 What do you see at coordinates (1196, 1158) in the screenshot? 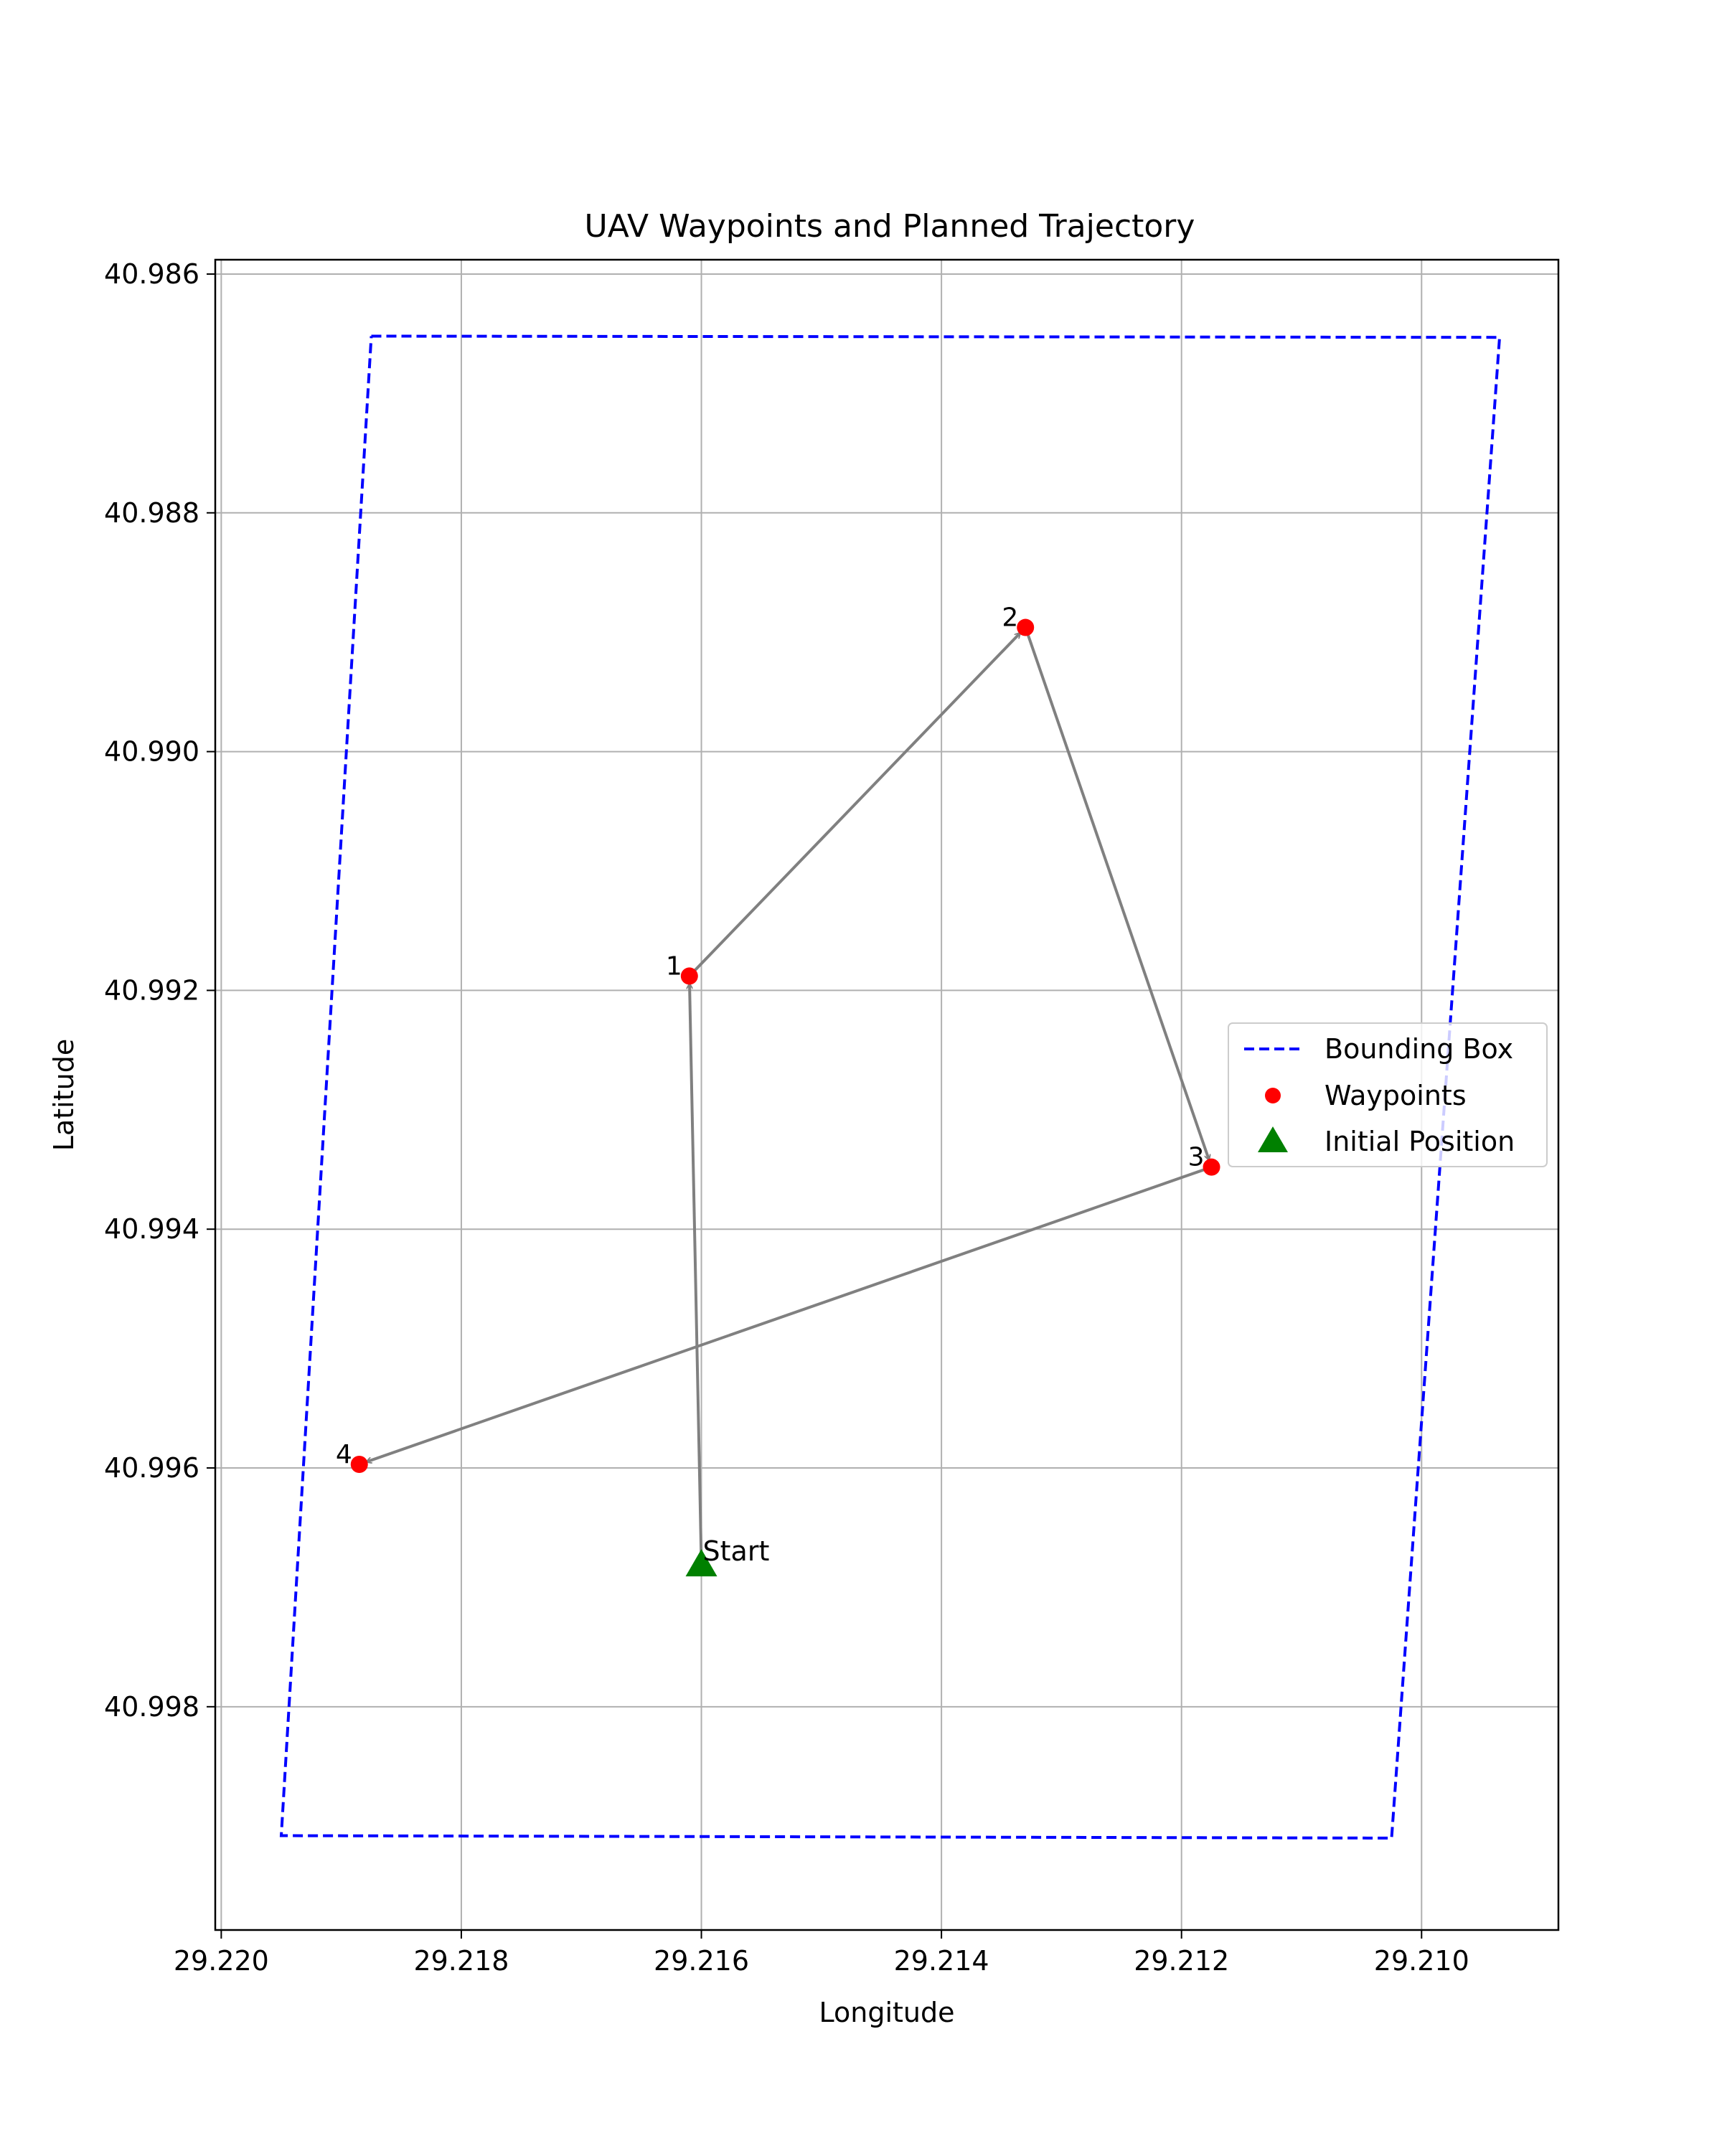
I see `waypoint-label: 3` at bounding box center [1196, 1158].